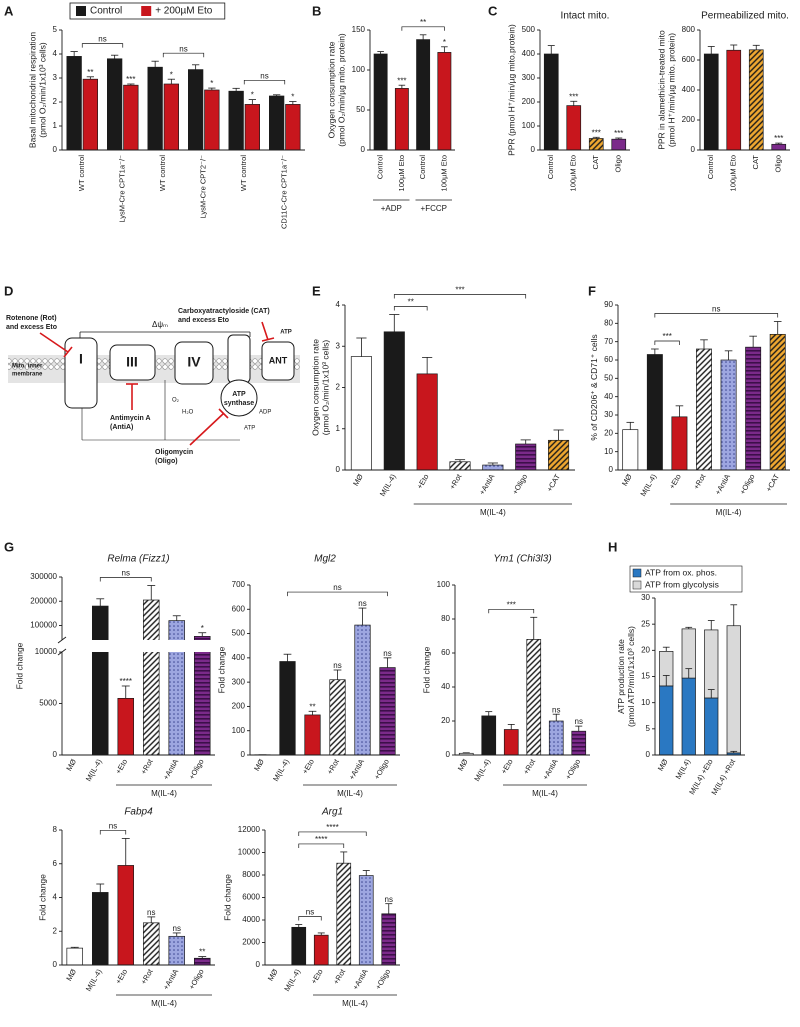 This screenshot has height=1027, width=800. I want to click on significance-label: *, so click(252, 95).